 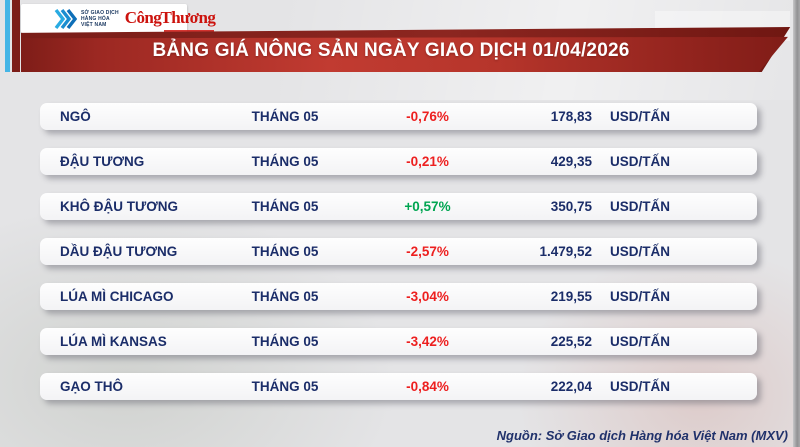 What do you see at coordinates (427, 116) in the screenshot?
I see `change-percent: -0,76%` at bounding box center [427, 116].